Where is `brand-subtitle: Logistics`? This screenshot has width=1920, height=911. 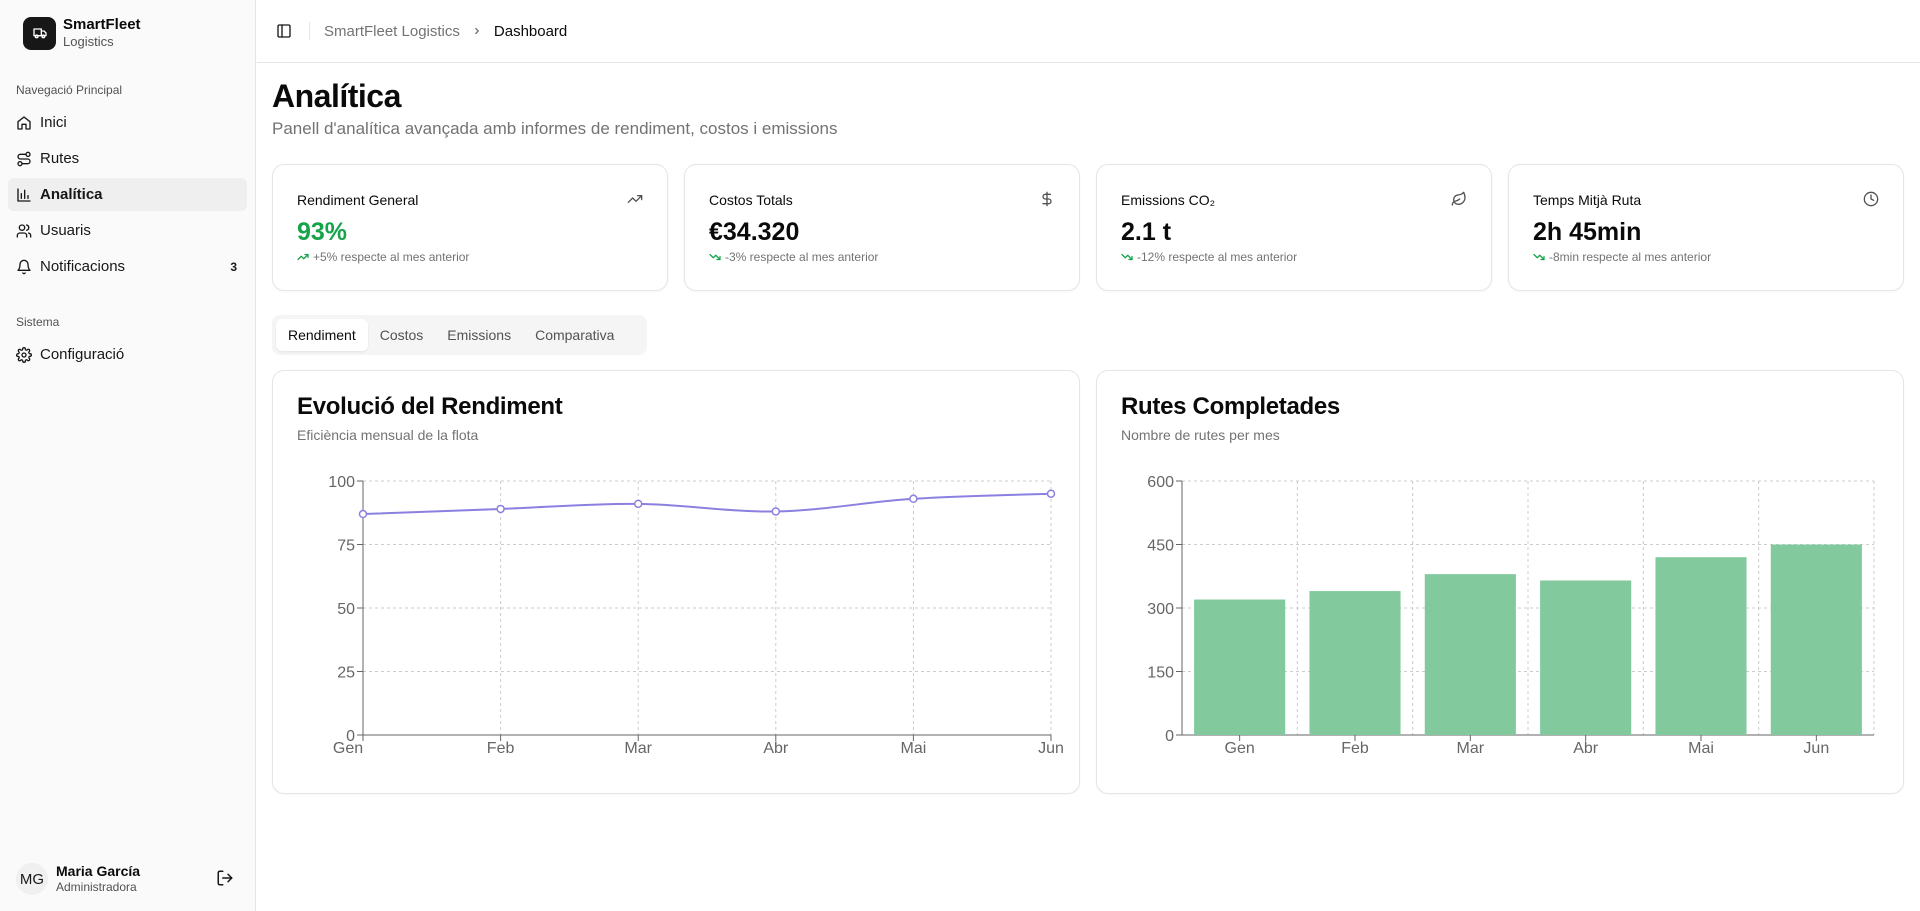 brand-subtitle: Logistics is located at coordinates (88, 41).